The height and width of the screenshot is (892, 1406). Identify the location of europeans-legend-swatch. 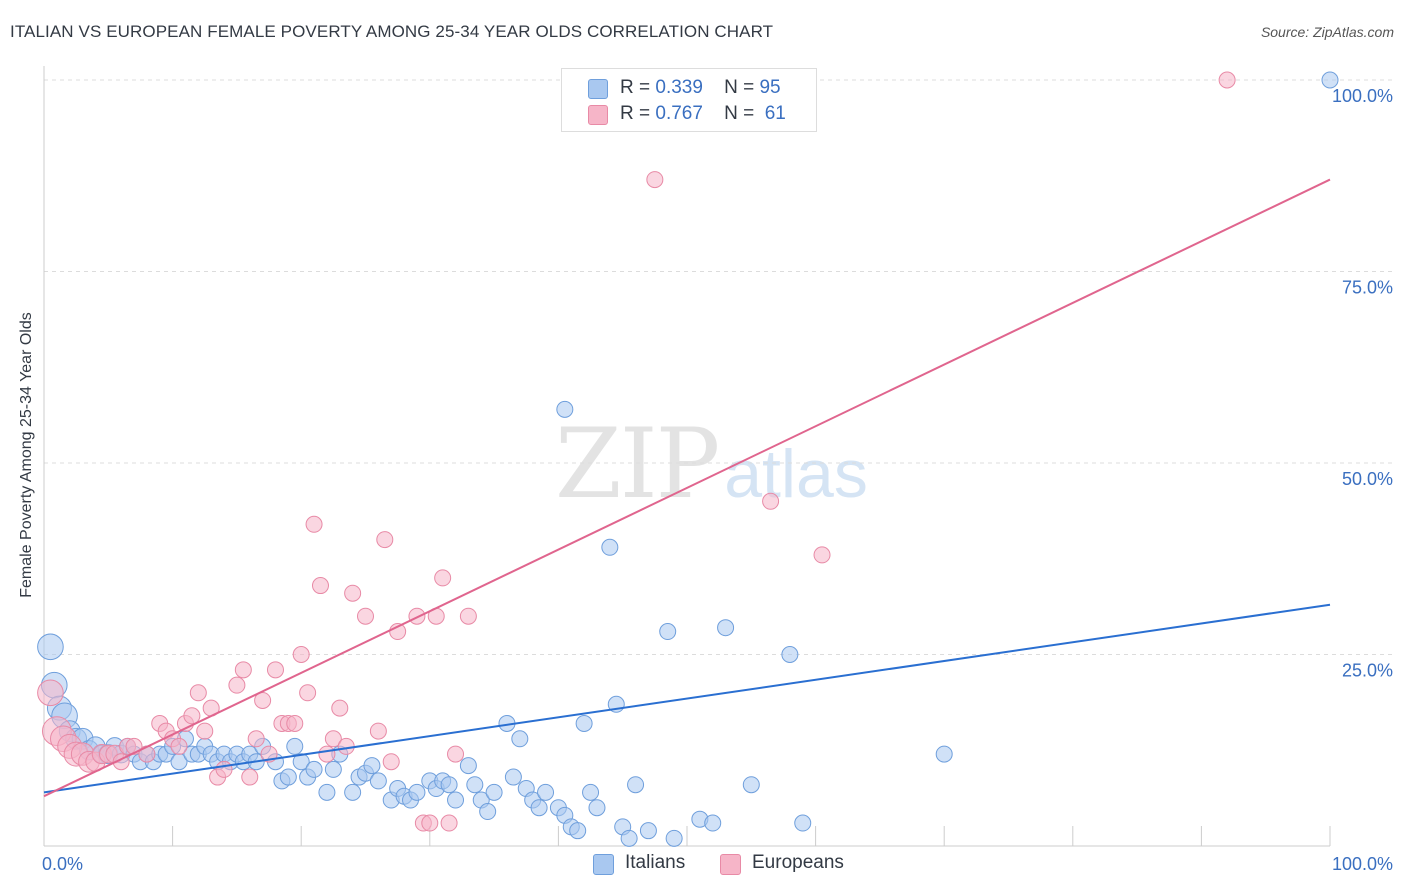
(730, 864).